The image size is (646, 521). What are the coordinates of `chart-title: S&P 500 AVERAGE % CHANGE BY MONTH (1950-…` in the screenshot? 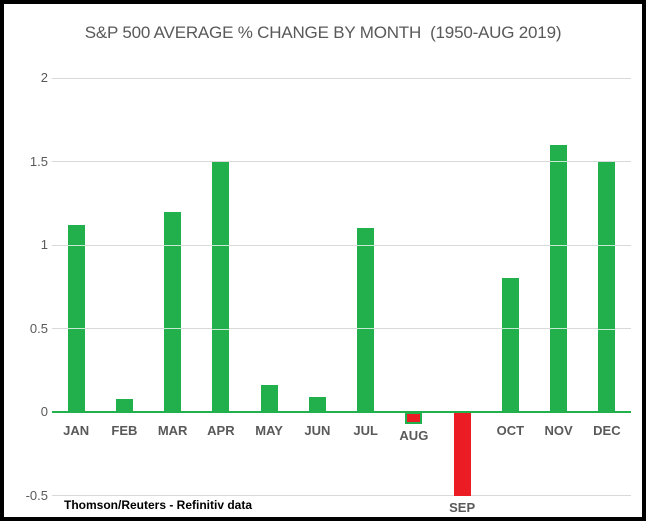 It's located at (323, 32).